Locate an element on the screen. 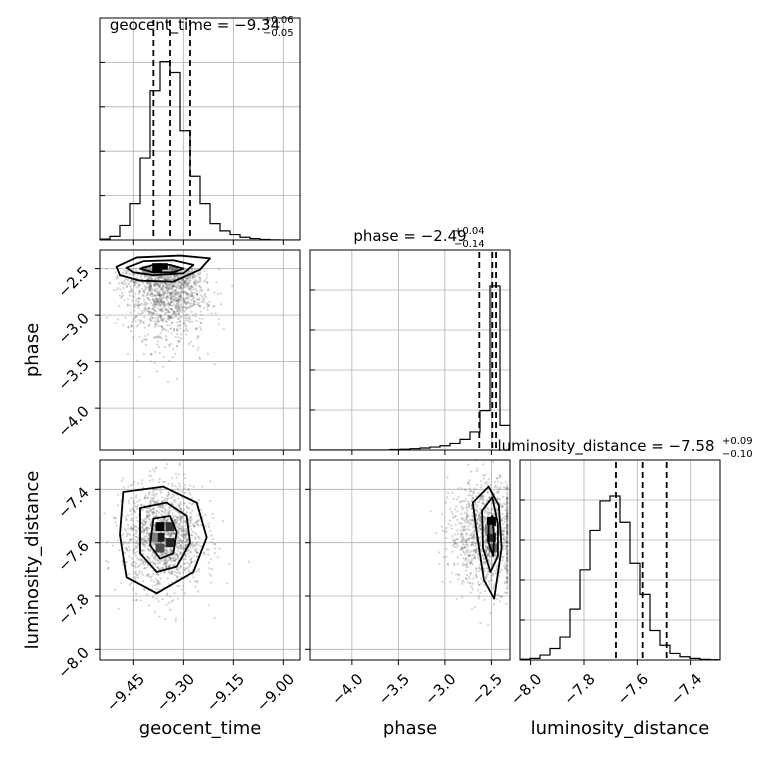 This screenshot has height=760, width=760. y-tick-label-luminosity-distance-0: −8.0 is located at coordinates (73, 662).